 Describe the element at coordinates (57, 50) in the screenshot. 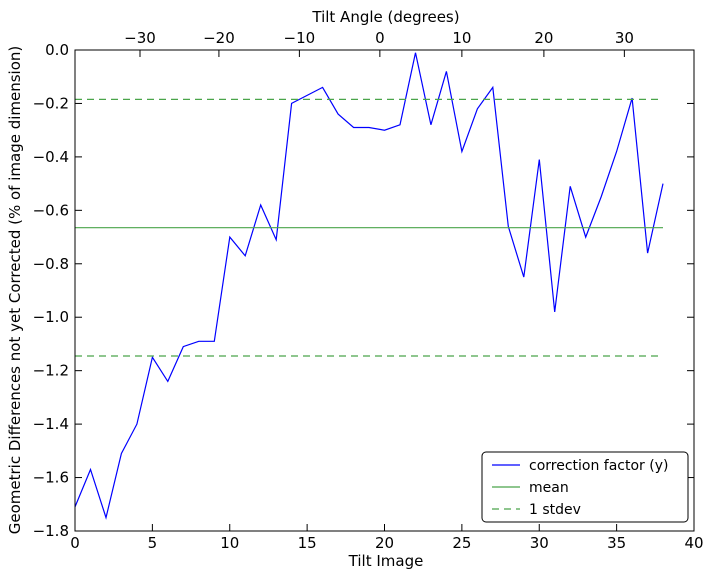

I see `y-tick-label: 0.0` at that location.